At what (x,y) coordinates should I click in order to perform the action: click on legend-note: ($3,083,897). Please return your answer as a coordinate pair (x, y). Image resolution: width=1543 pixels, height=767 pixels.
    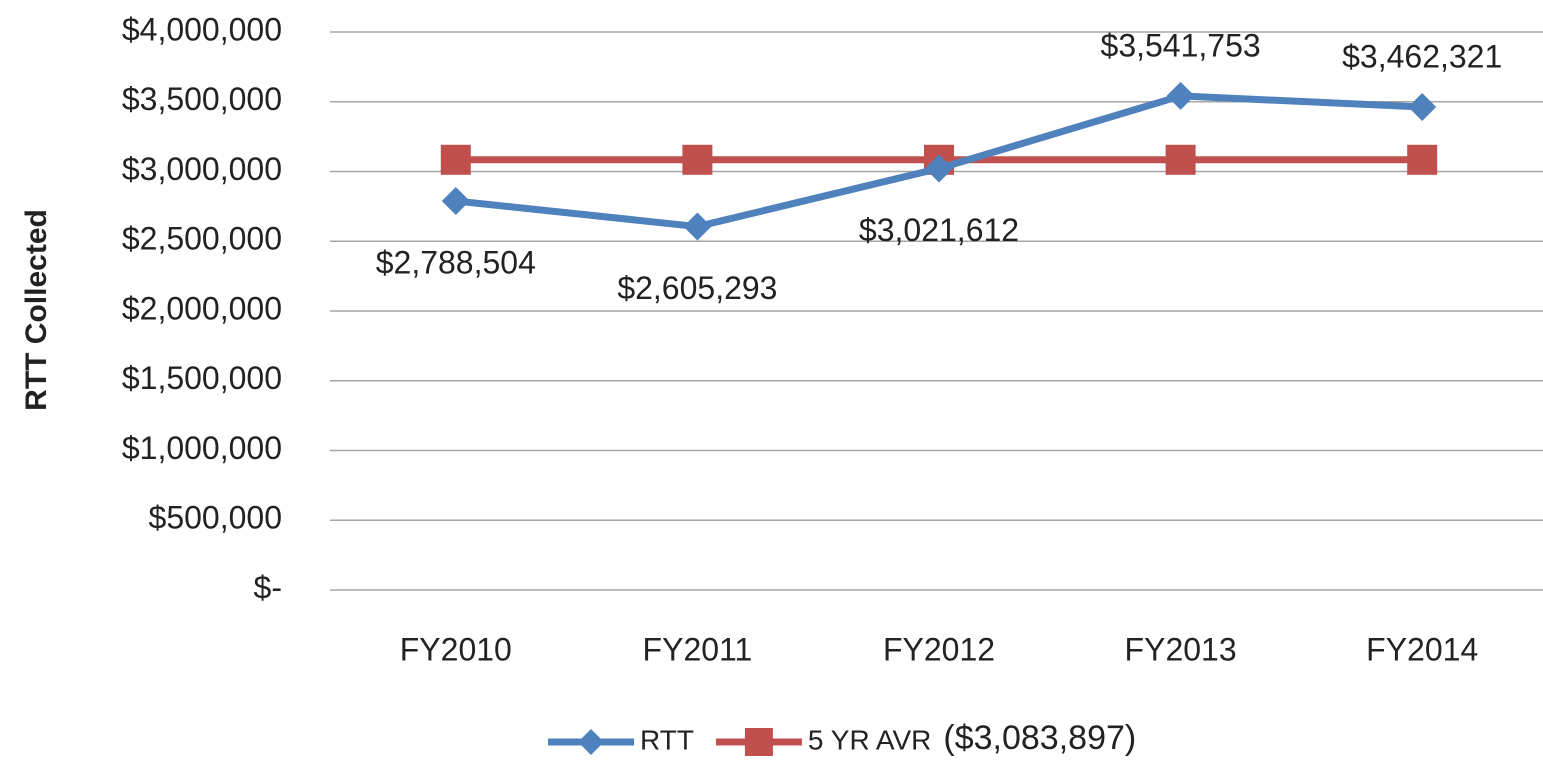
    Looking at the image, I should click on (1039, 738).